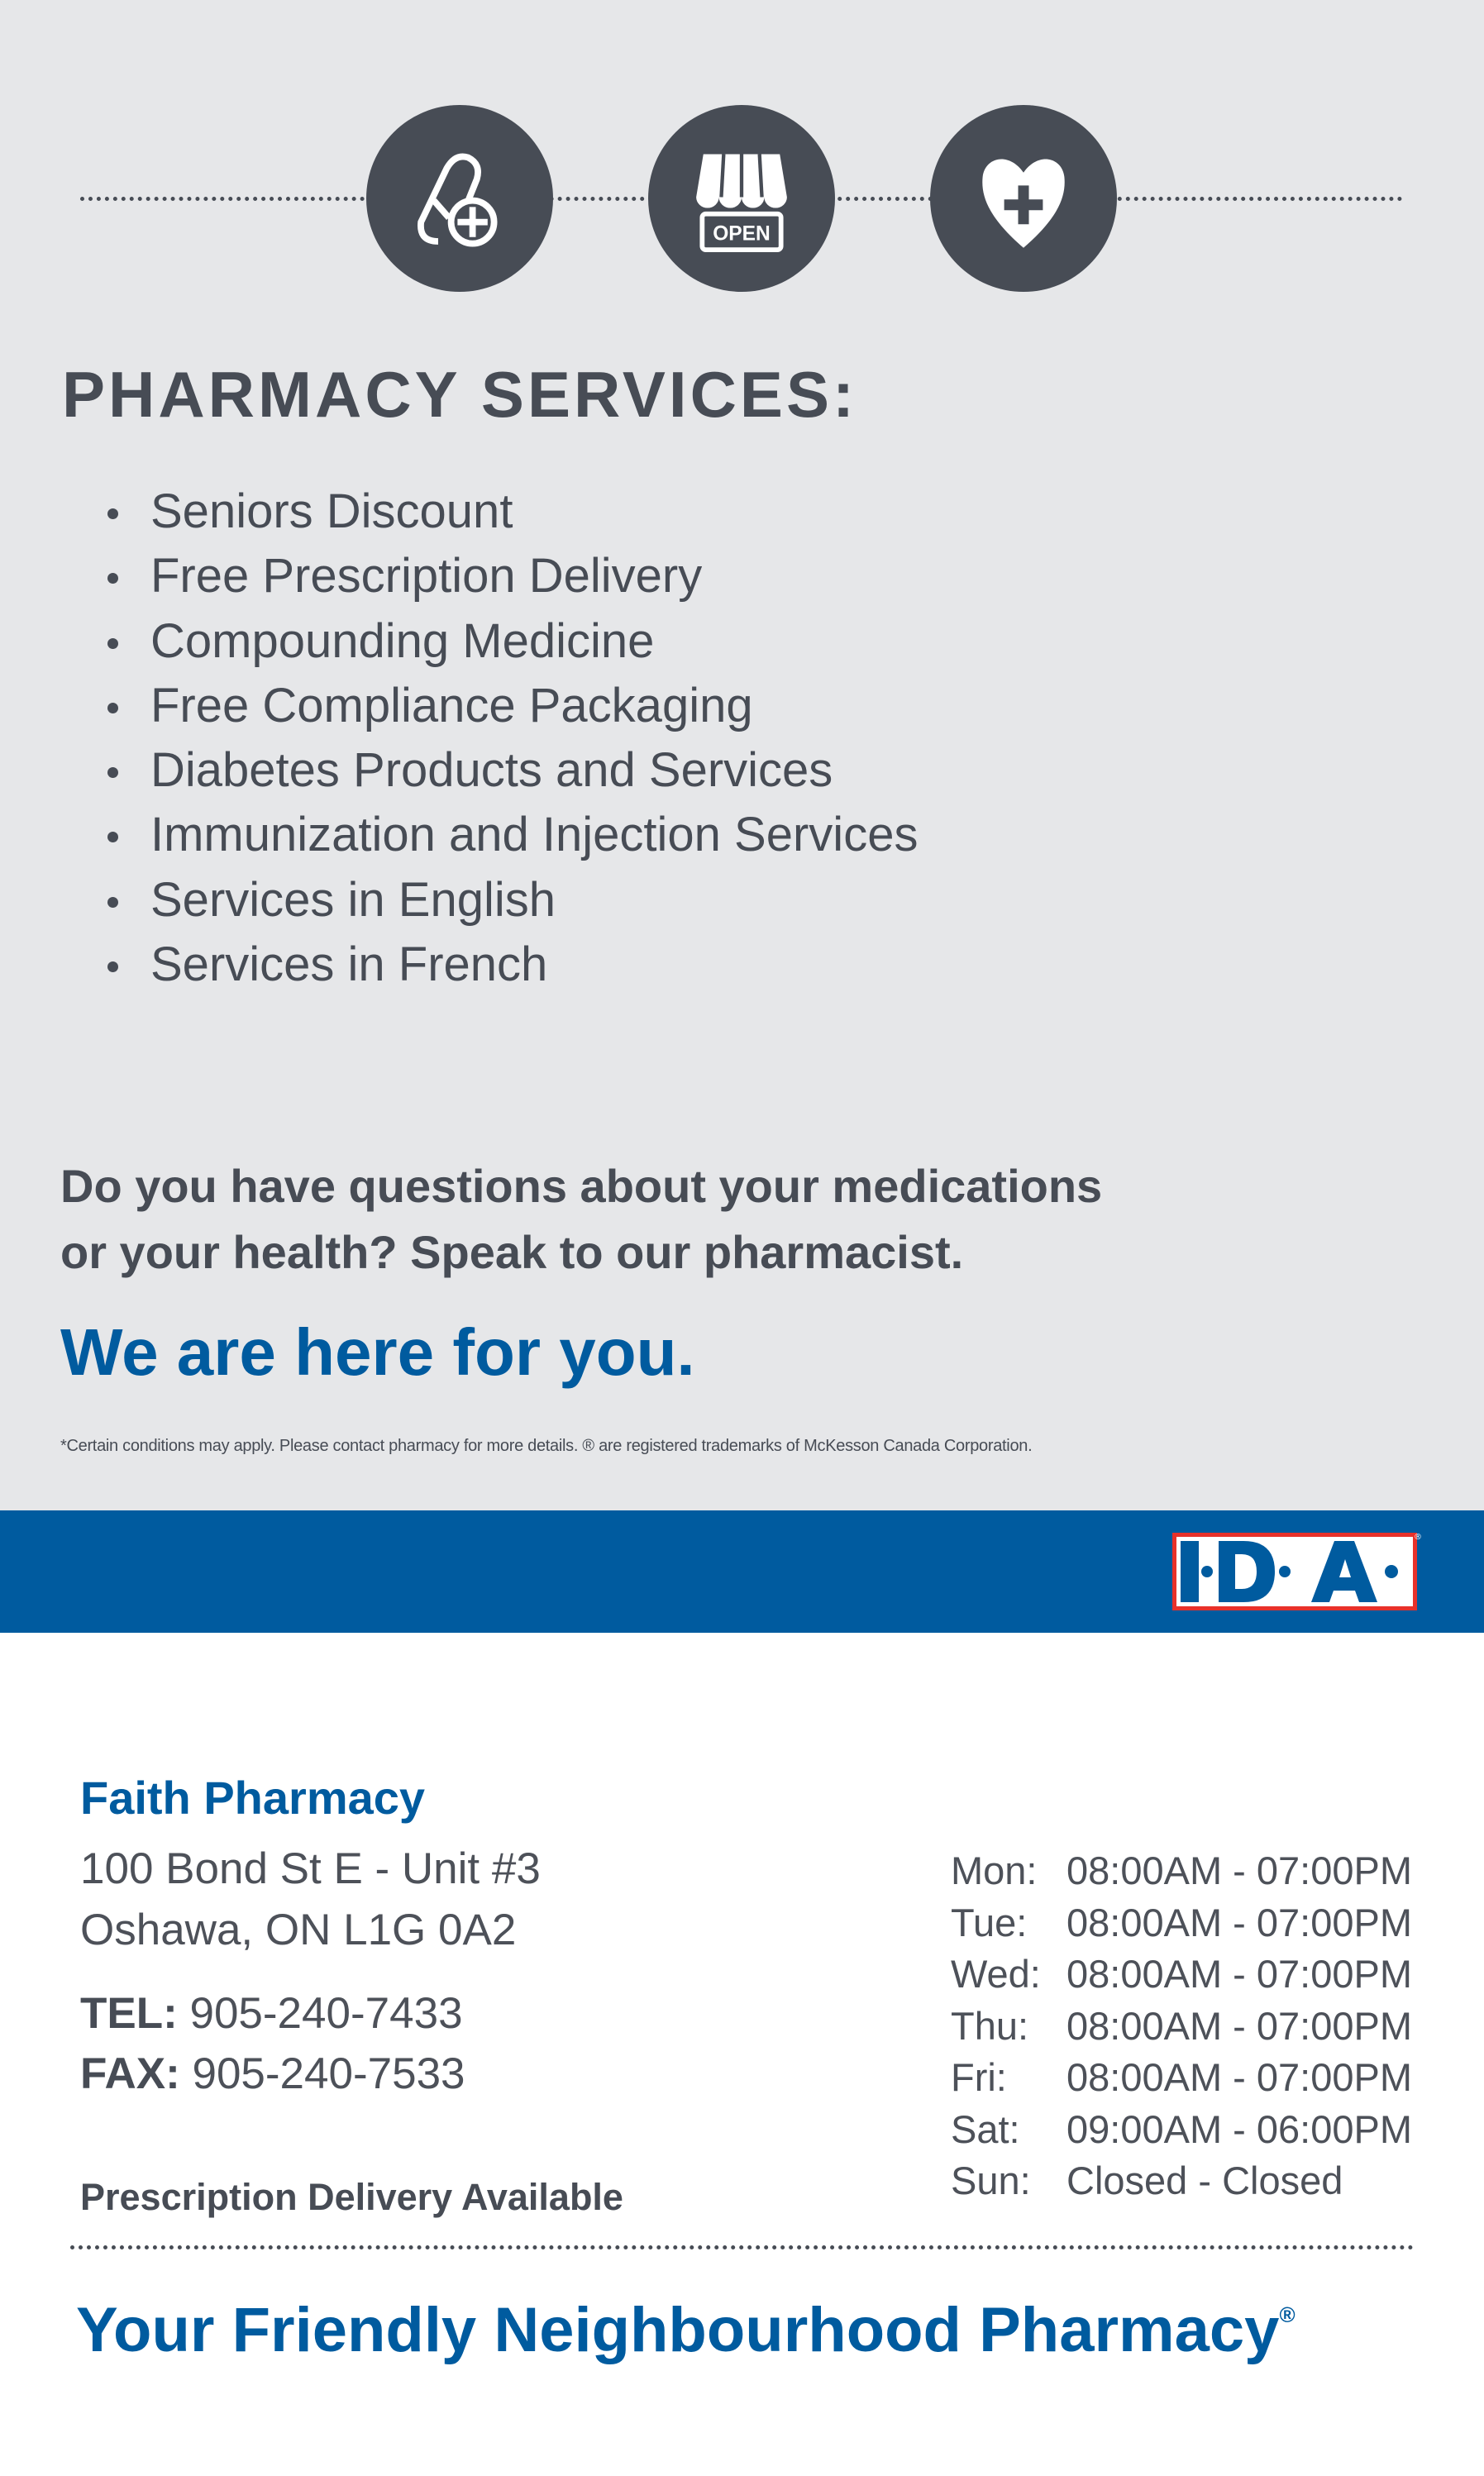  I want to click on hours-row: Sat: 09:00AM - 06:00PM, so click(1181, 2130).